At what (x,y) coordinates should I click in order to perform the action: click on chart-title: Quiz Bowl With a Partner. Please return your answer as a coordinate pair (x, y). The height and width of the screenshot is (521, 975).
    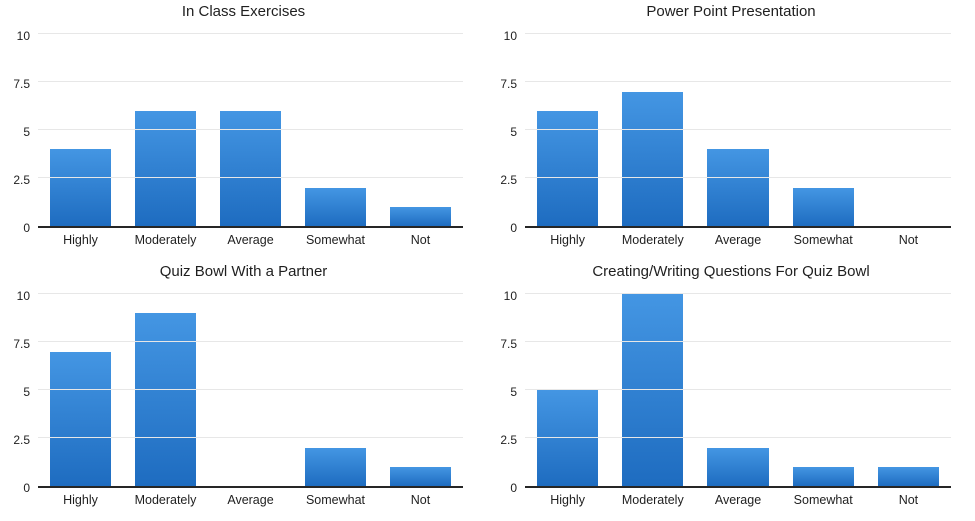
    Looking at the image, I should click on (243, 271).